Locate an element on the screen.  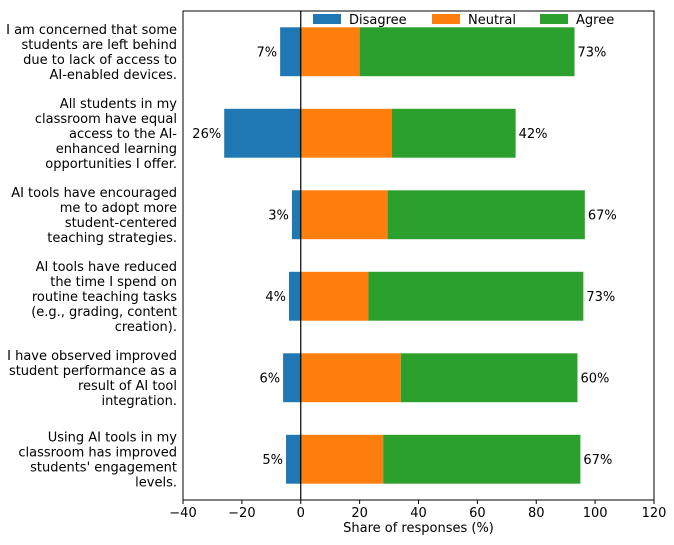
x-tick-label: 40 is located at coordinates (418, 513).